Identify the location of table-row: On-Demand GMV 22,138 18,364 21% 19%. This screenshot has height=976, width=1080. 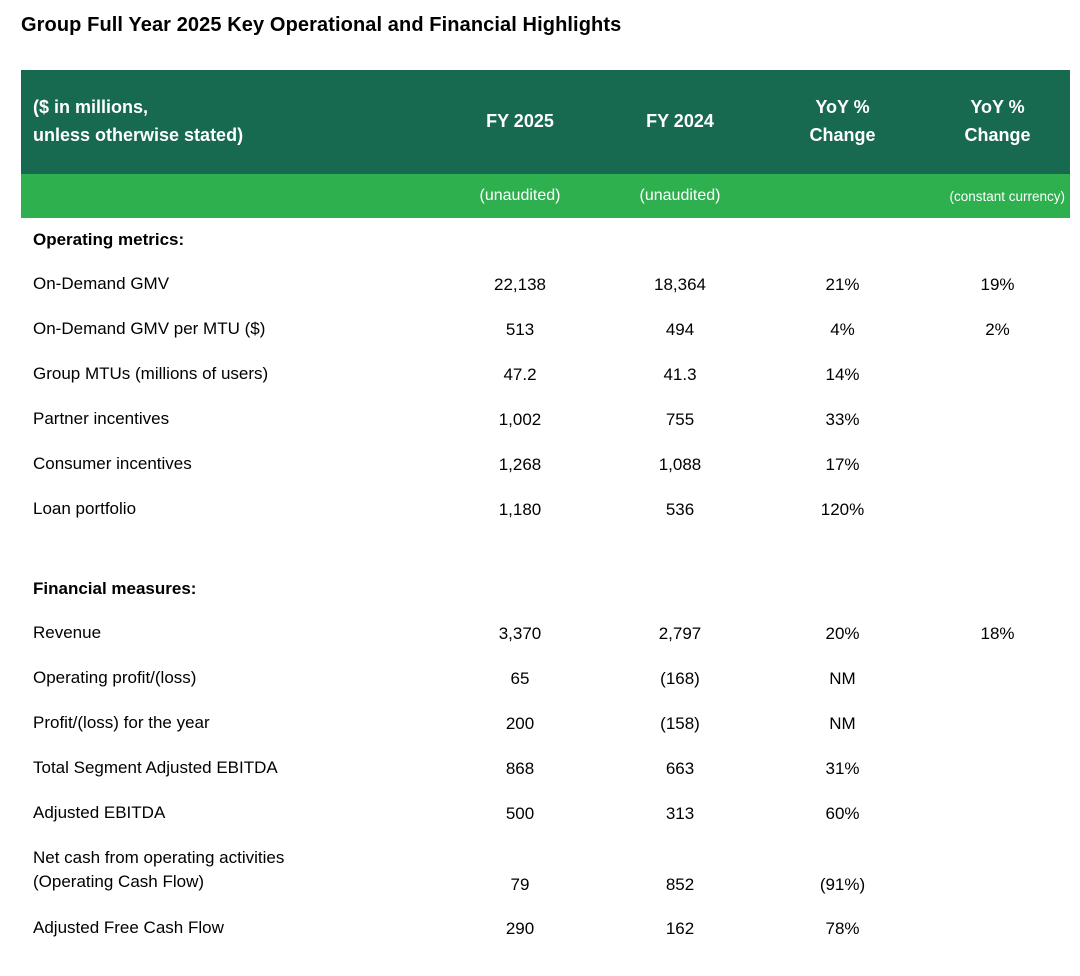
(545, 284).